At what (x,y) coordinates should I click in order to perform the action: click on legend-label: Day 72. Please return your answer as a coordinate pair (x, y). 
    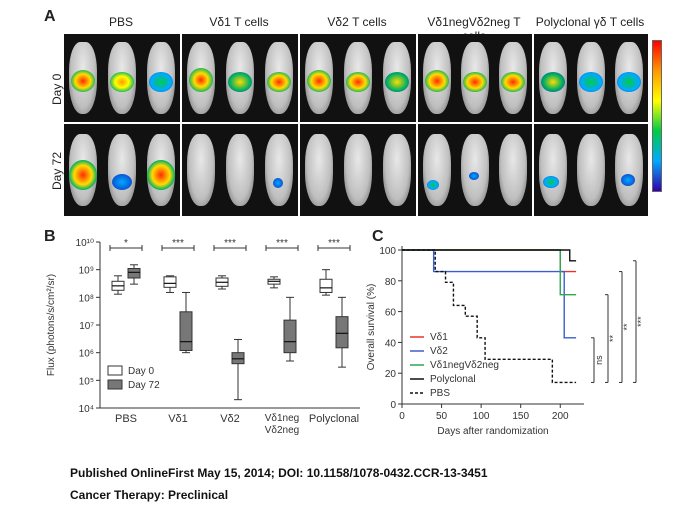
    Looking at the image, I should click on (144, 385).